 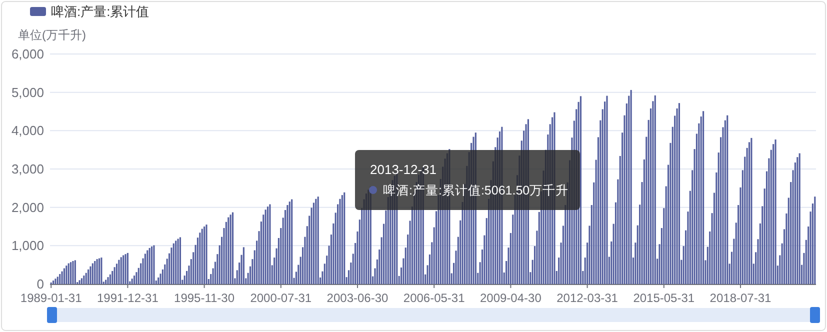 I want to click on x-tick-label: 2012-03-31, so click(x=587, y=298).